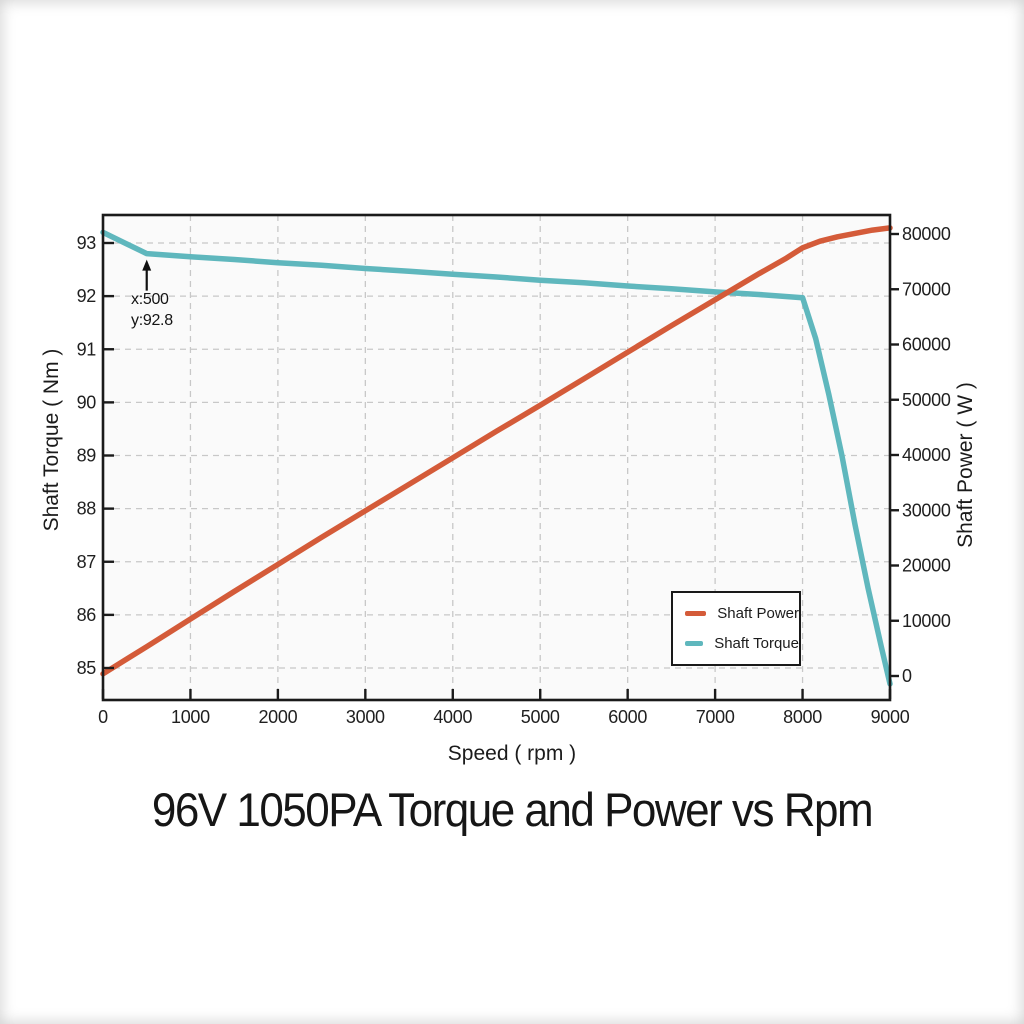  What do you see at coordinates (512, 753) in the screenshot?
I see `x-axis-title: Speed ( rpm )` at bounding box center [512, 753].